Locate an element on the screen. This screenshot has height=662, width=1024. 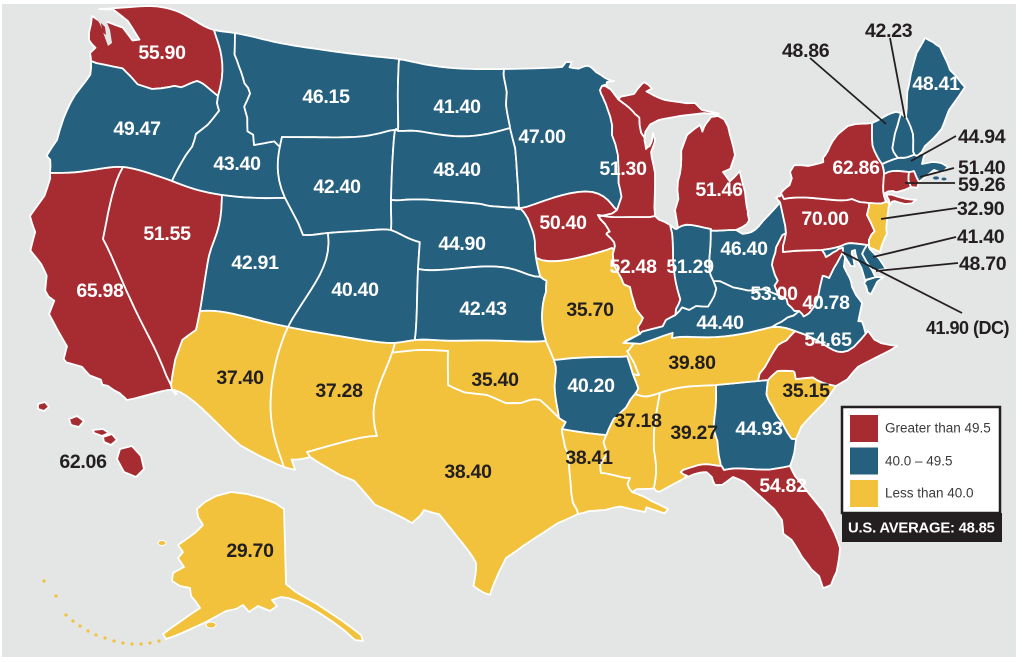
svg-text: 42.23 is located at coordinates (889, 31).